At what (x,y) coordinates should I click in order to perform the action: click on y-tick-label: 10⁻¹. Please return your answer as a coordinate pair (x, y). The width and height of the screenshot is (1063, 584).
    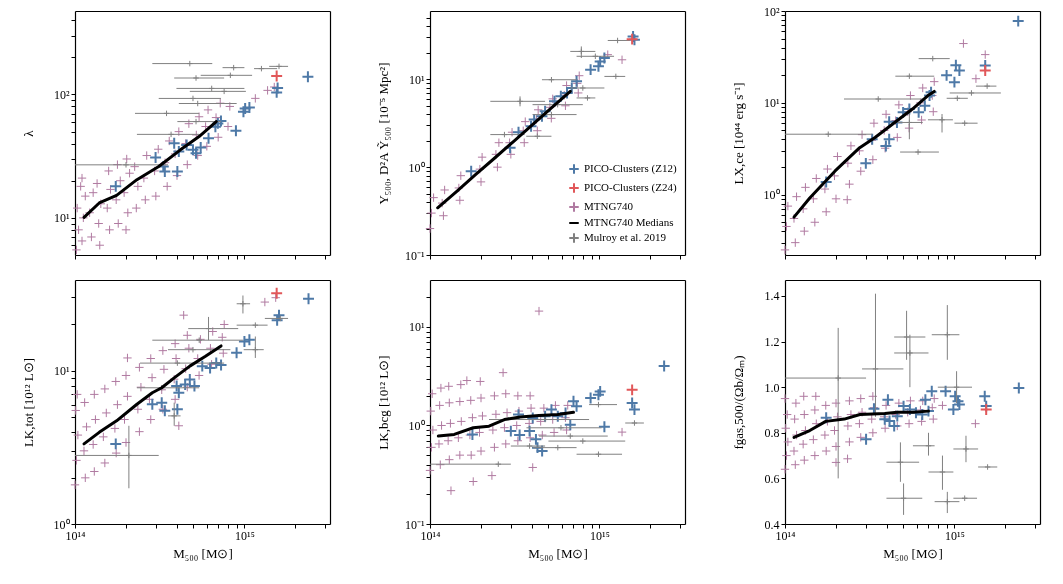
    Looking at the image, I should click on (414, 255).